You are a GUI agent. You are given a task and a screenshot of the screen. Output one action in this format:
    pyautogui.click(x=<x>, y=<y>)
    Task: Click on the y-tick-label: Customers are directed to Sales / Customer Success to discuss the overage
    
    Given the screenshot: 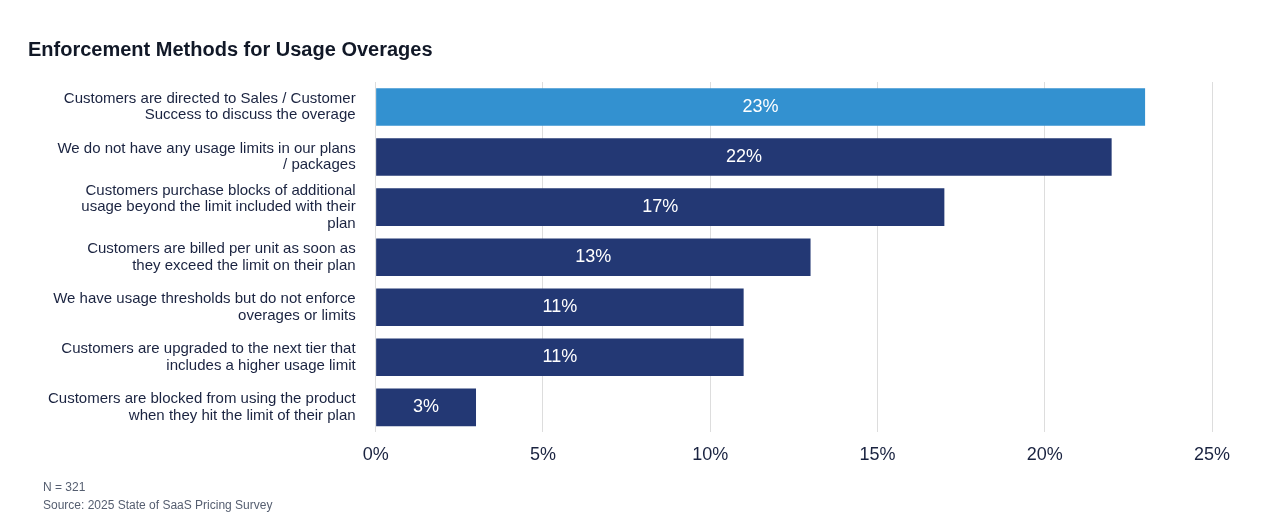 What is the action you would take?
    pyautogui.click(x=209, y=105)
    